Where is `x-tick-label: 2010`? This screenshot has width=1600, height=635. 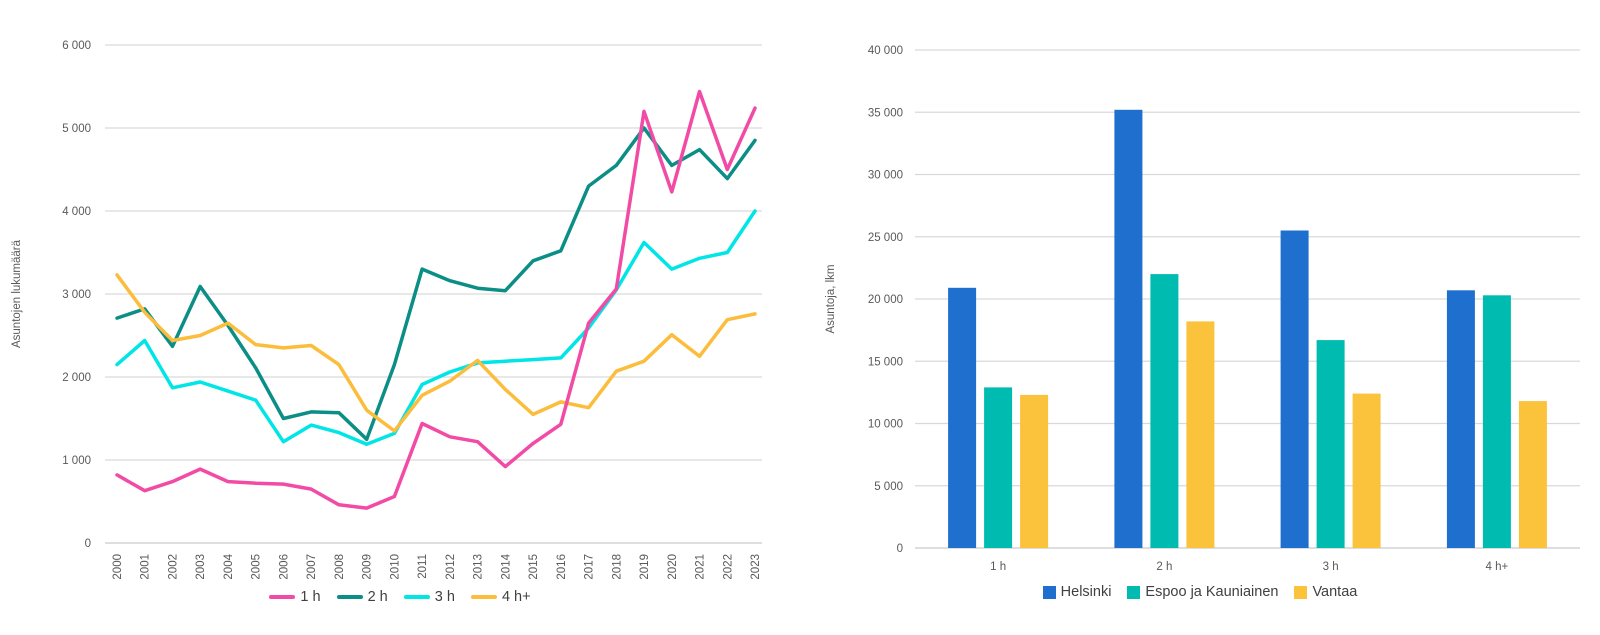
x-tick-label: 2010 is located at coordinates (395, 567).